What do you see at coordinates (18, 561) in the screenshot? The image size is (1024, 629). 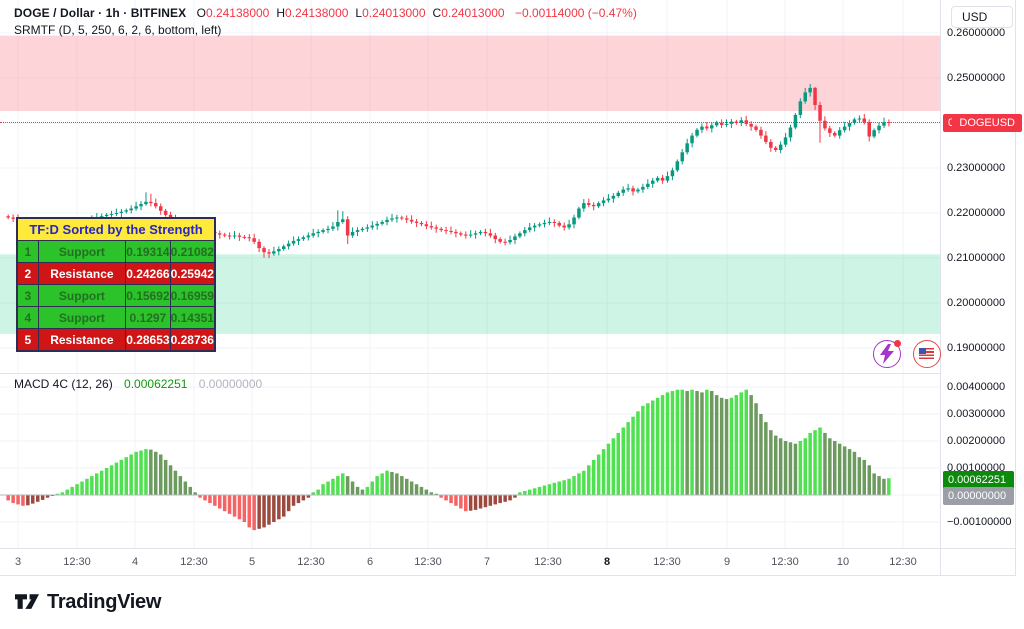 I see `time-axis-label: 3` at bounding box center [18, 561].